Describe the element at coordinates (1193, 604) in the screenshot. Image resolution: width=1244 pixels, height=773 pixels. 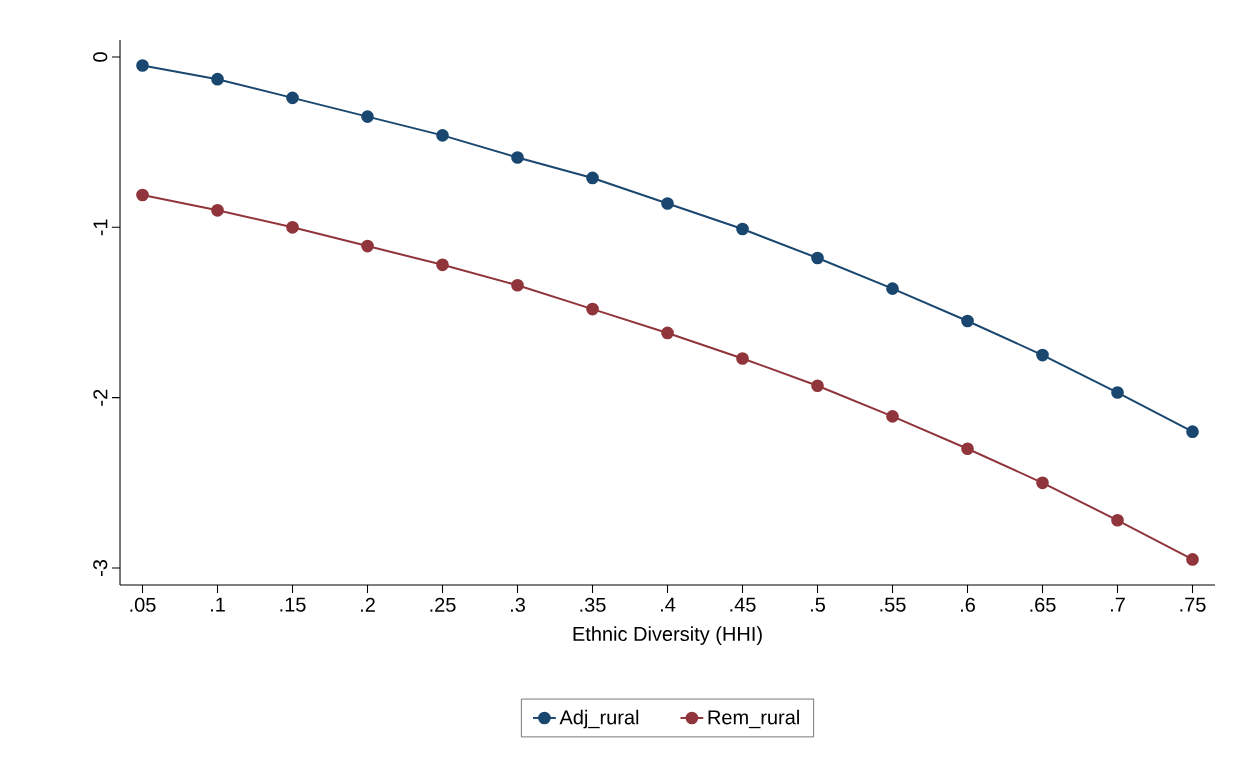
I see `x-tick-label: .75` at that location.